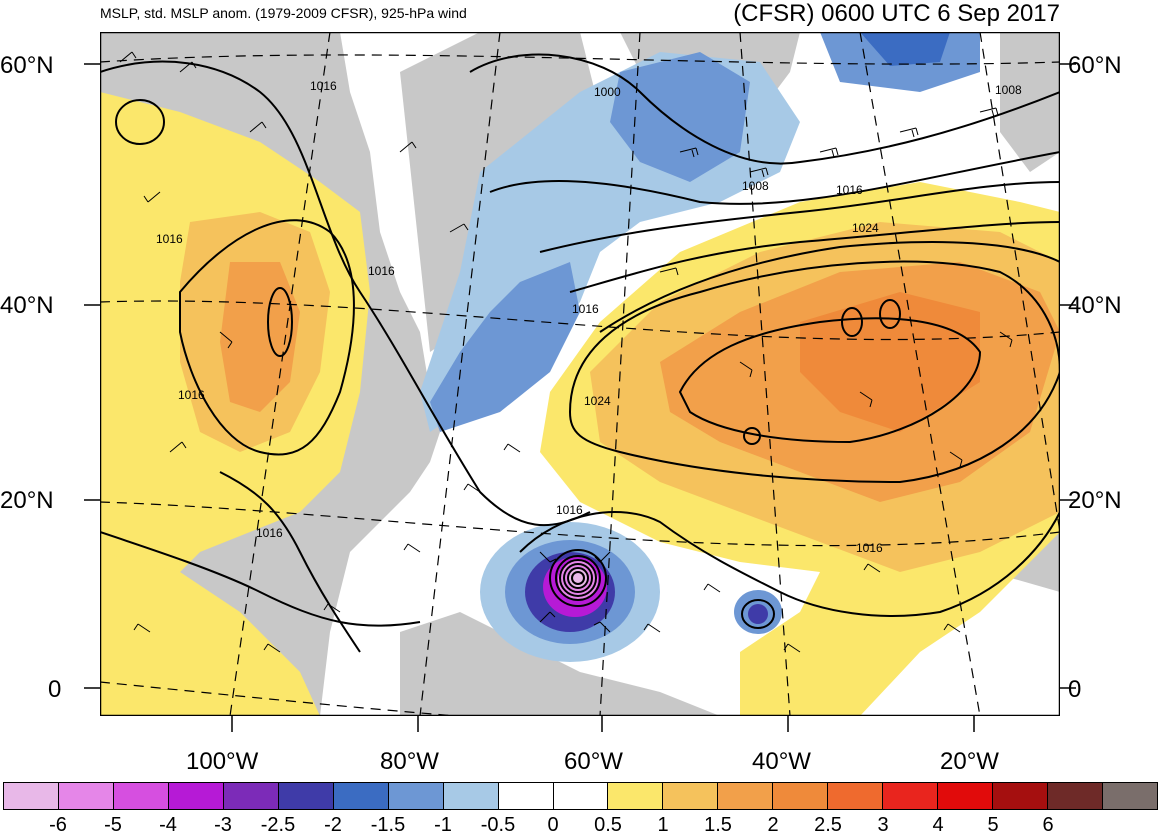 Image resolution: width=1160 pixels, height=838 pixels. I want to click on colorbar-tick-label: 1.5, so click(718, 825).